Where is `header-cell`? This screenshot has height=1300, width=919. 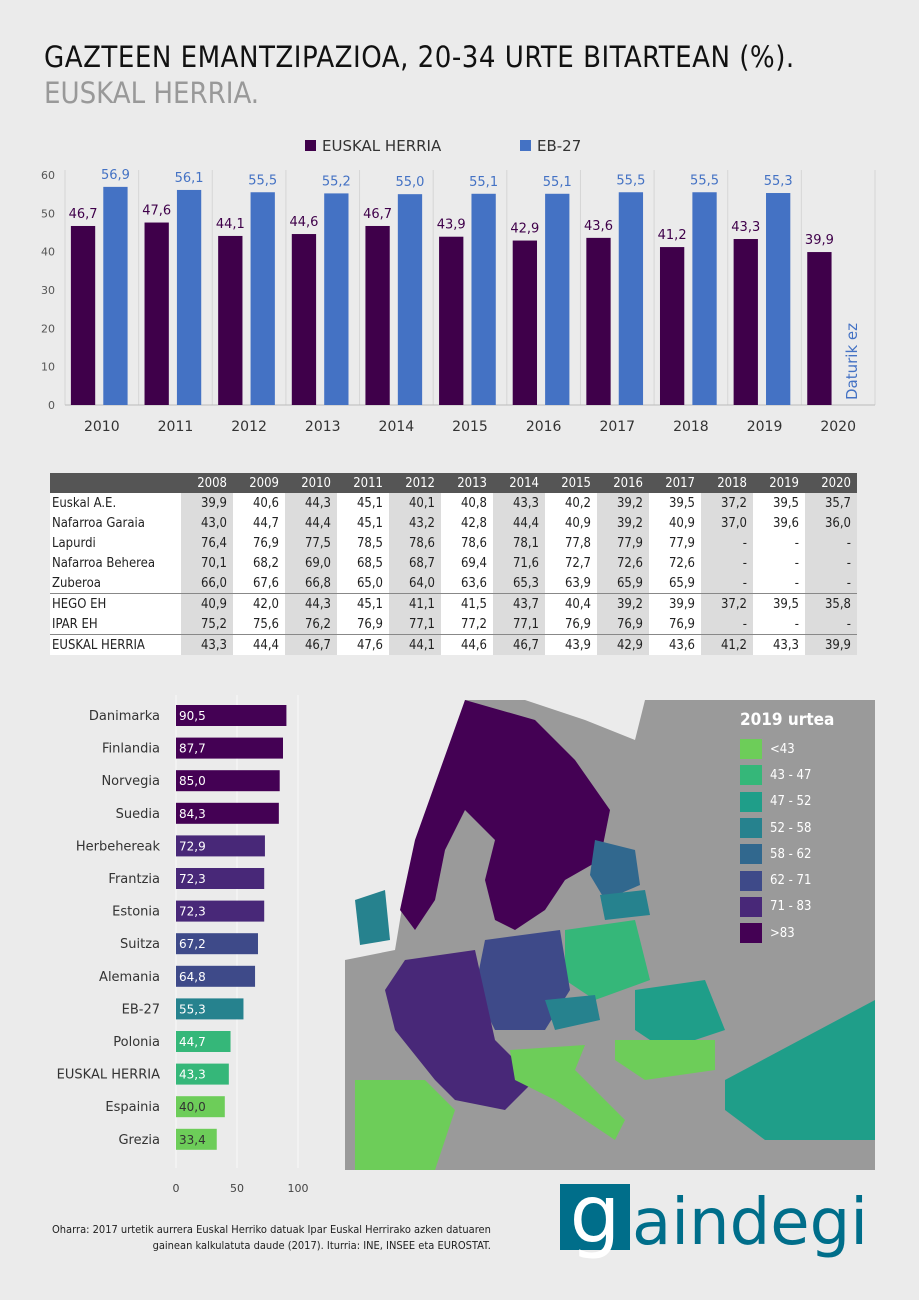
header-cell is located at coordinates (115, 483).